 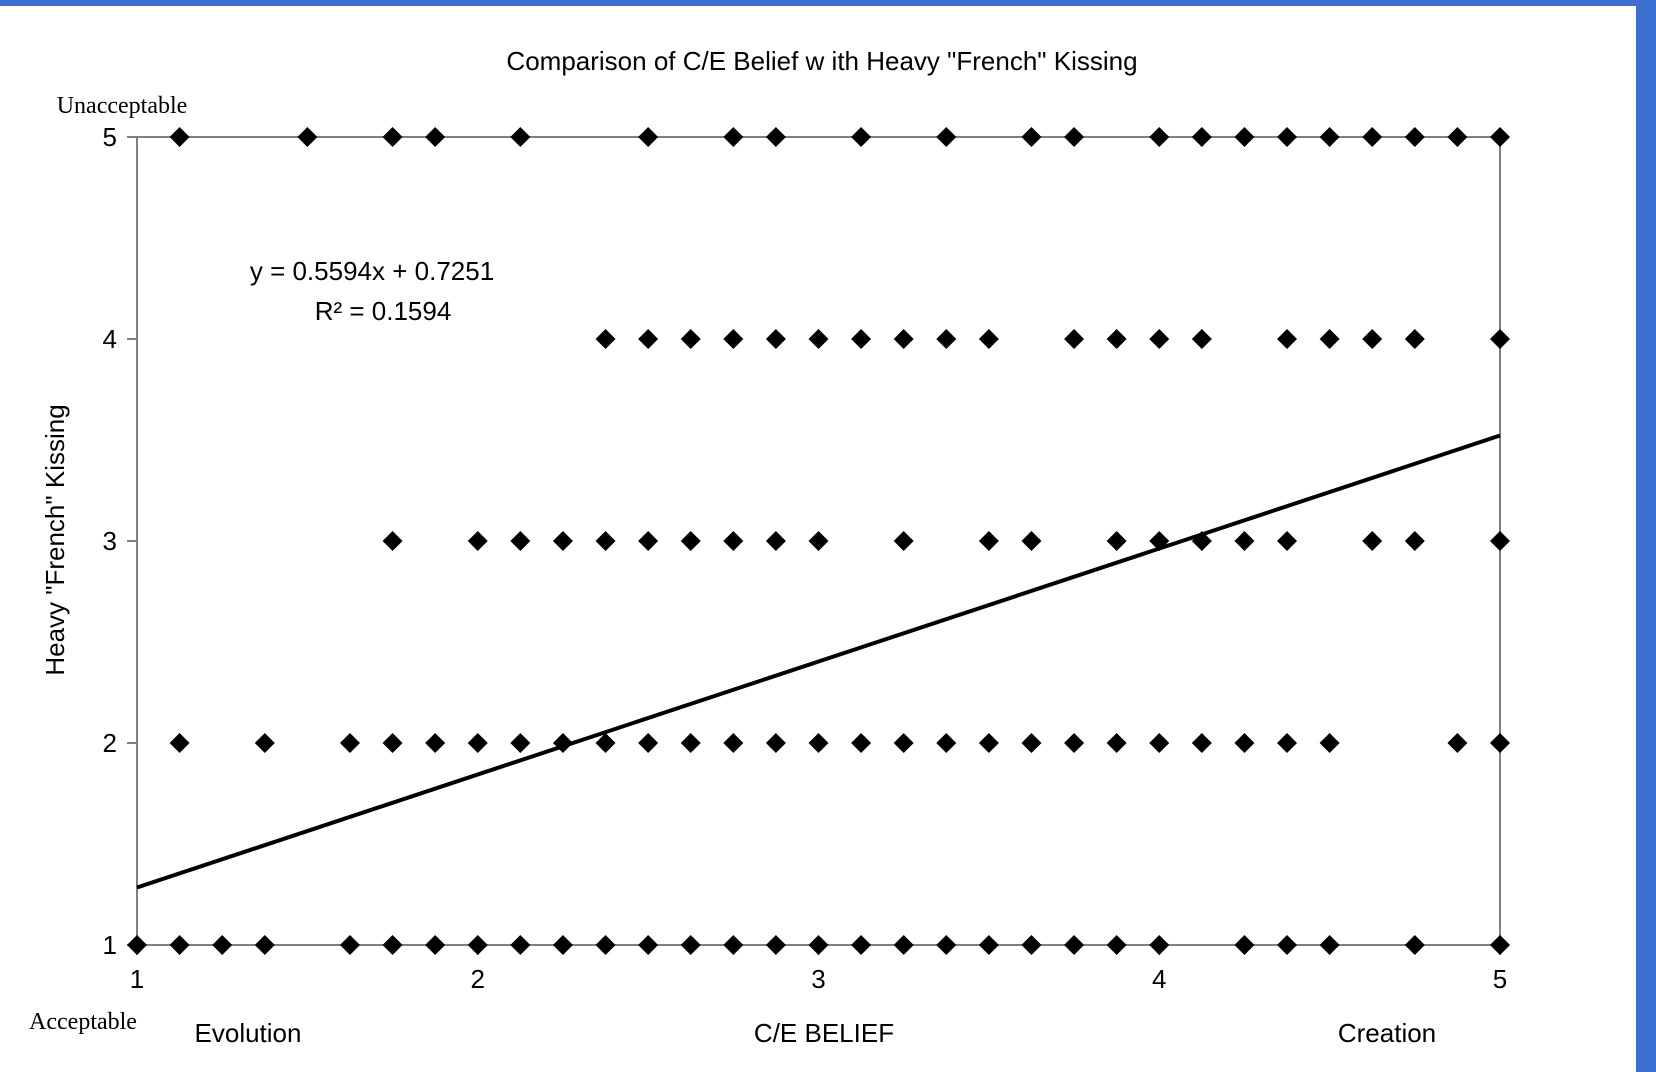 I want to click on x-tick-label: 2, so click(x=478, y=979).